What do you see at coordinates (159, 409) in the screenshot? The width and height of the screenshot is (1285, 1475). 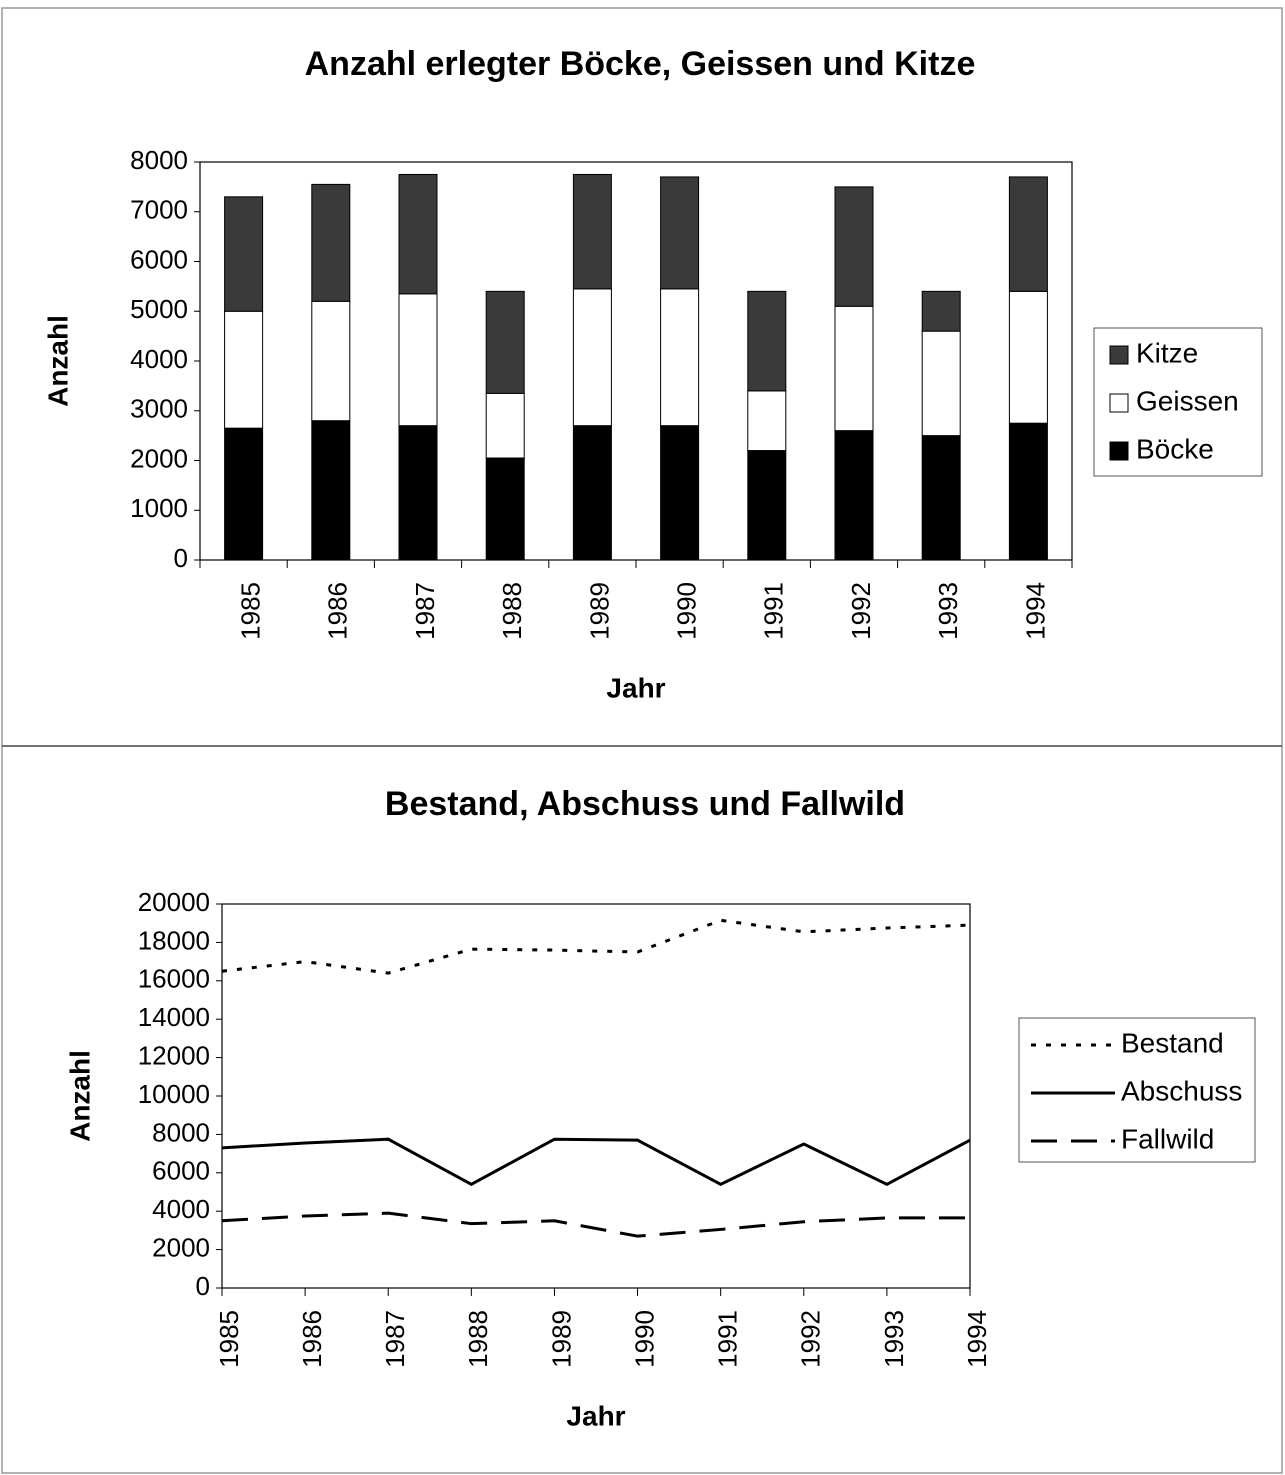 I see `y-tick-label: 3000` at bounding box center [159, 409].